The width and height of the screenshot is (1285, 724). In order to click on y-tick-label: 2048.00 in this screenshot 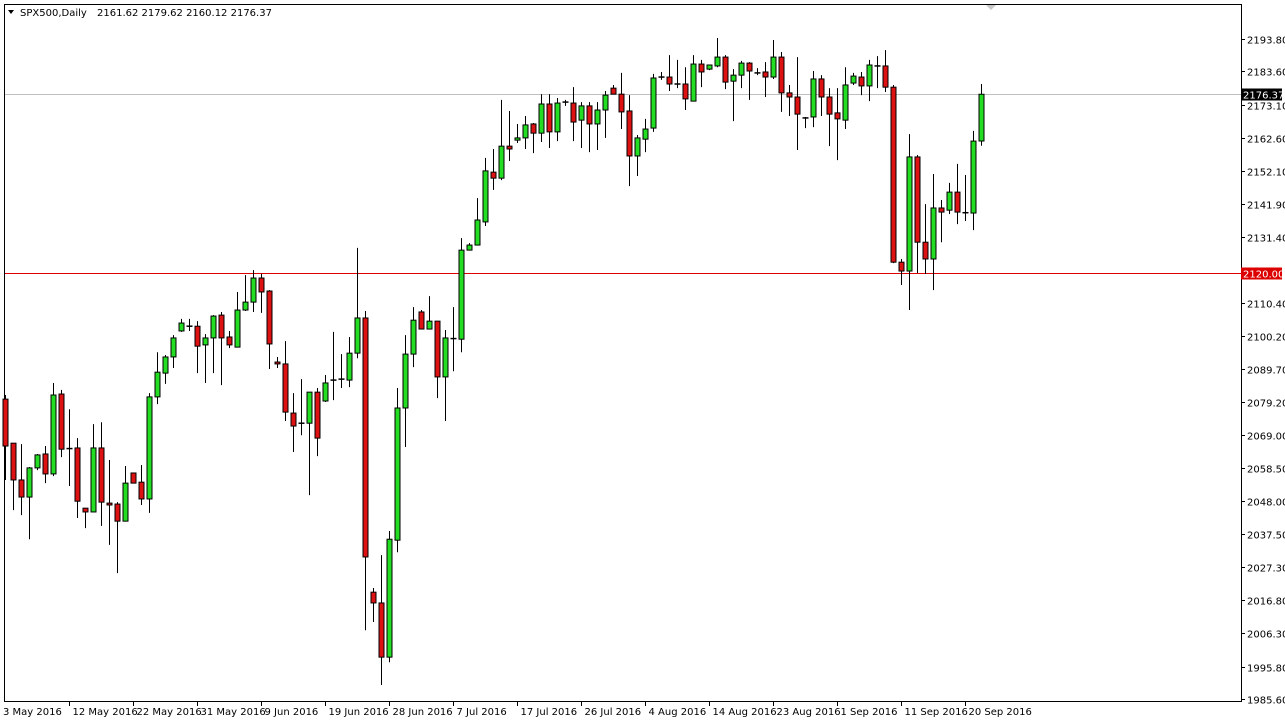, I will do `click(1266, 503)`.